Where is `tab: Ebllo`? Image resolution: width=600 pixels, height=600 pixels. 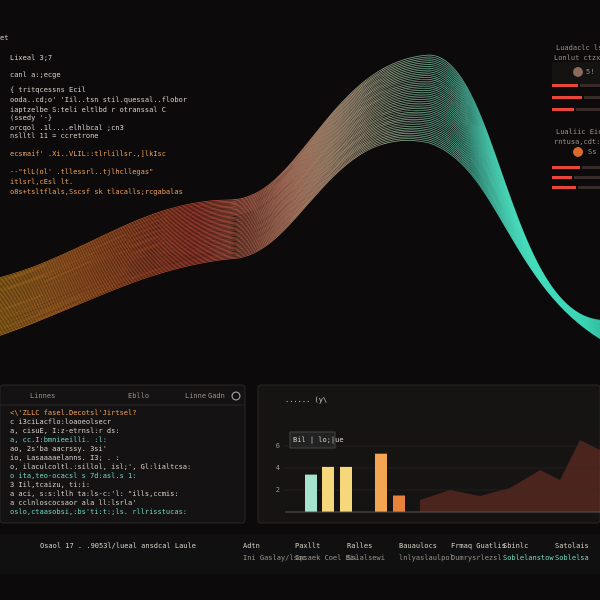
tab: Ebllo is located at coordinates (138, 396).